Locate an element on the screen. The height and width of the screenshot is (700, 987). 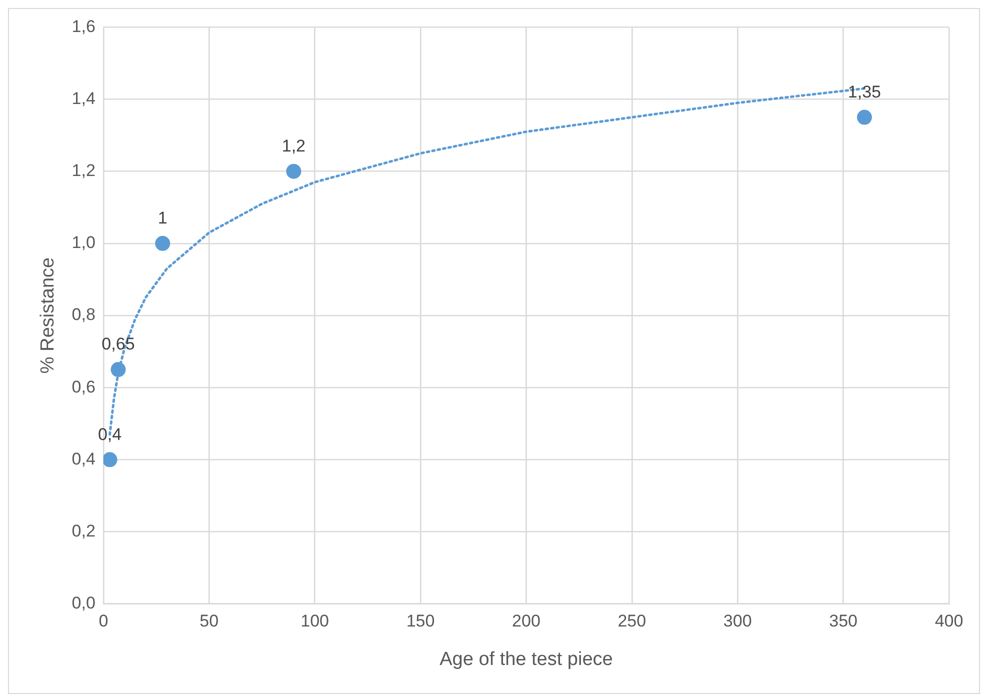
y-tick-label: 1,0 is located at coordinates (84, 242).